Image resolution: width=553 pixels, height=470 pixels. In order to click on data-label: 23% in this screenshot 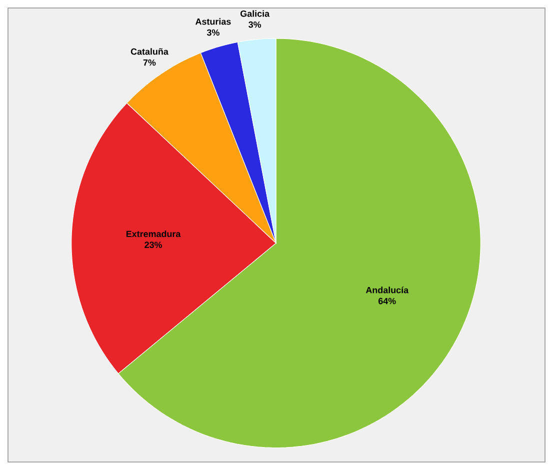, I will do `click(153, 245)`.